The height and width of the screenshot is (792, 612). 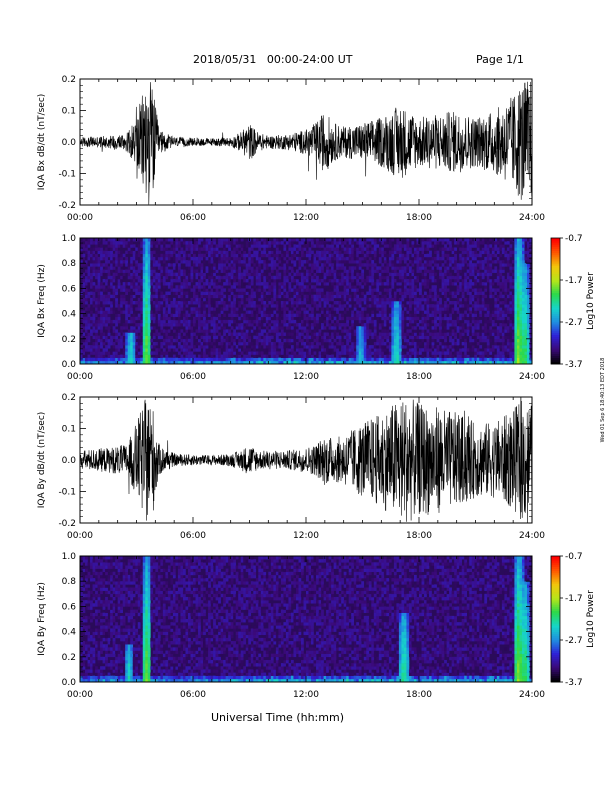 I want to click on x-axis-title: Universal Time (hh:mm), so click(x=277, y=717).